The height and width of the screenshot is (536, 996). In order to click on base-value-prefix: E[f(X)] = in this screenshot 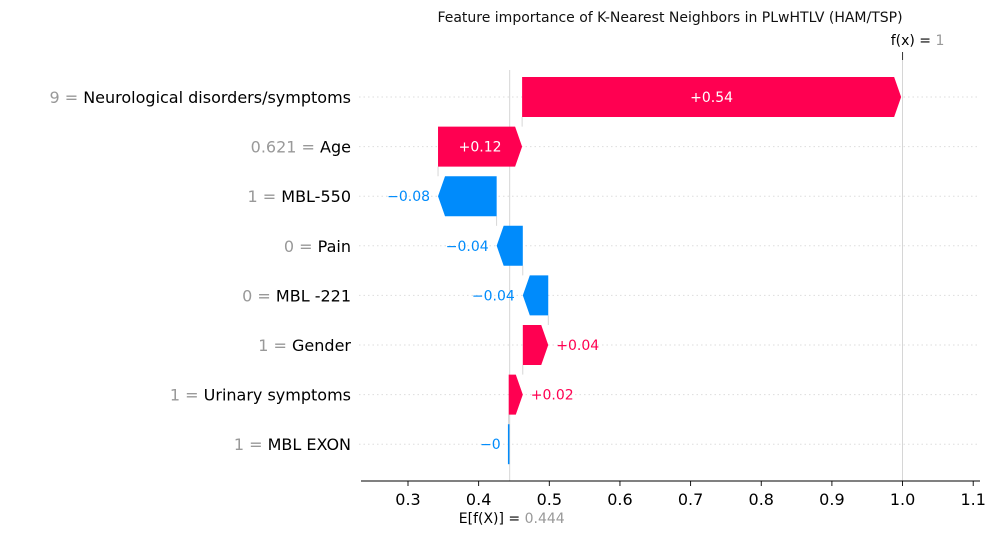, I will do `click(492, 519)`.